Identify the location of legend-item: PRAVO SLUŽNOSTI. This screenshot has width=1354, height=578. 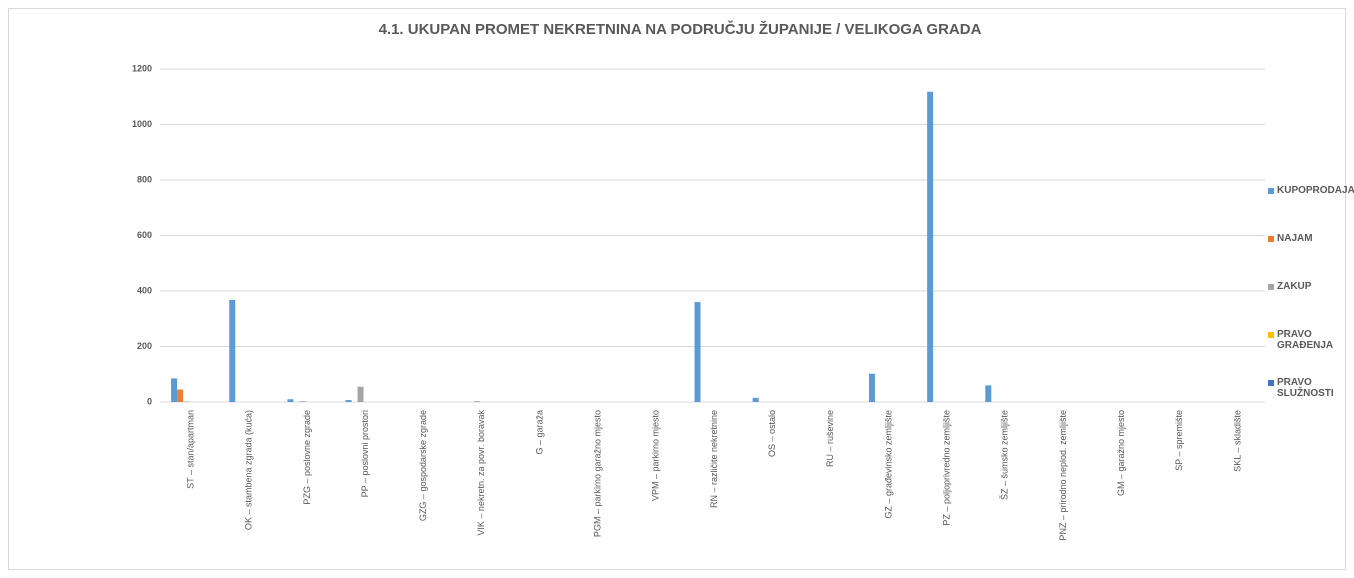
(1308, 388).